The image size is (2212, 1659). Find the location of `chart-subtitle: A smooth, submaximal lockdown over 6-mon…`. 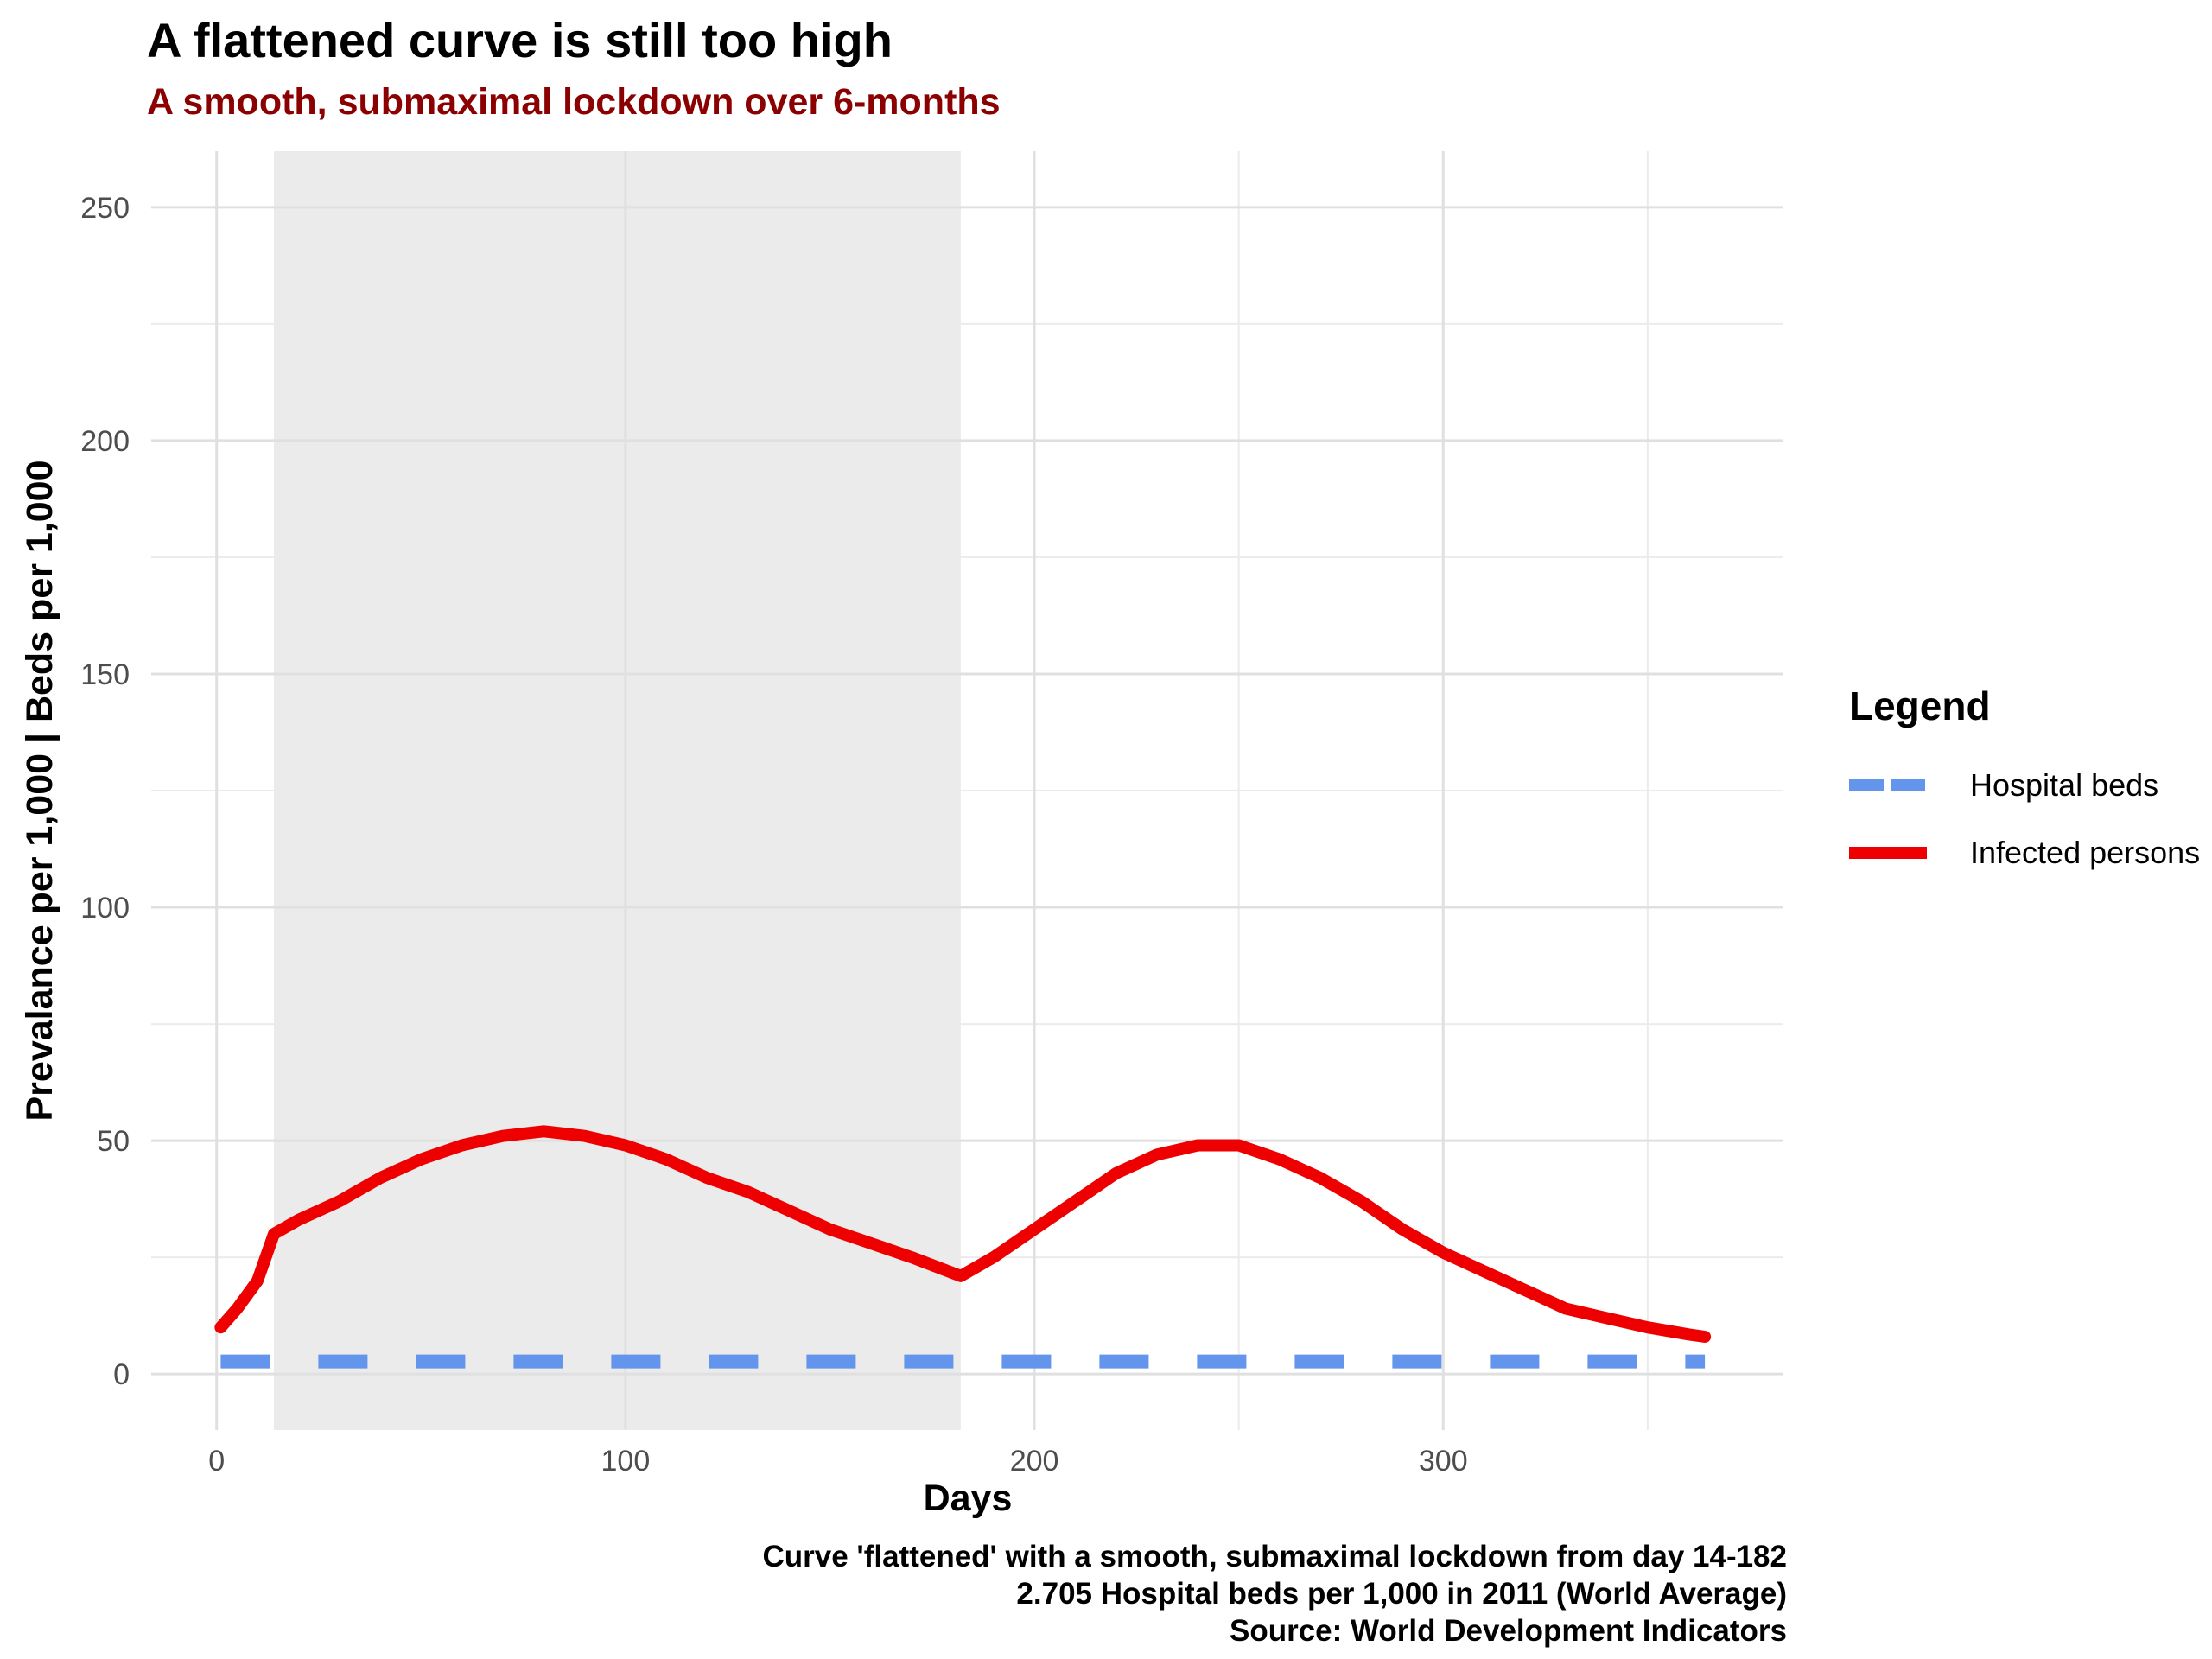

chart-subtitle: A smooth, submaximal lockdown over 6-mon… is located at coordinates (574, 102).